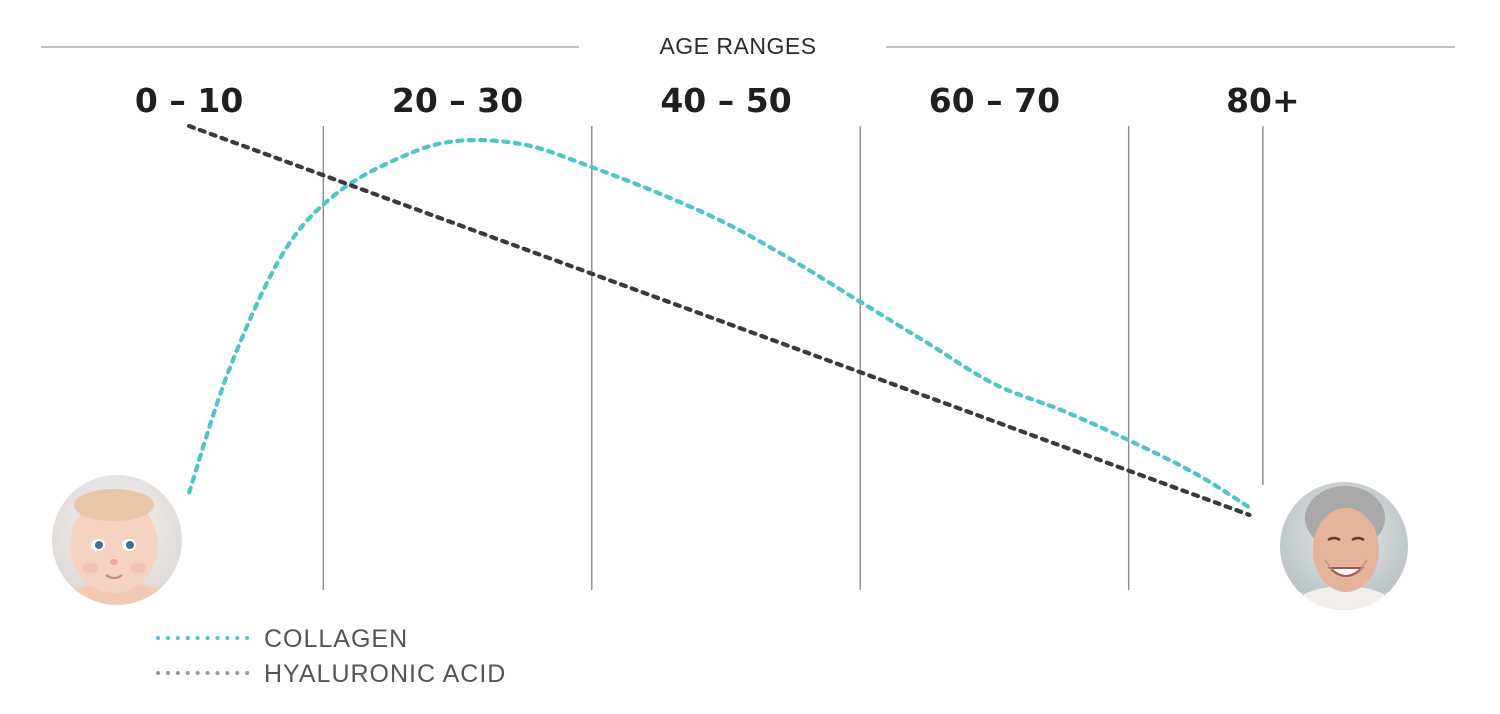 Image resolution: width=1500 pixels, height=714 pixels. What do you see at coordinates (725, 100) in the screenshot?
I see `category-label: 40 – 50` at bounding box center [725, 100].